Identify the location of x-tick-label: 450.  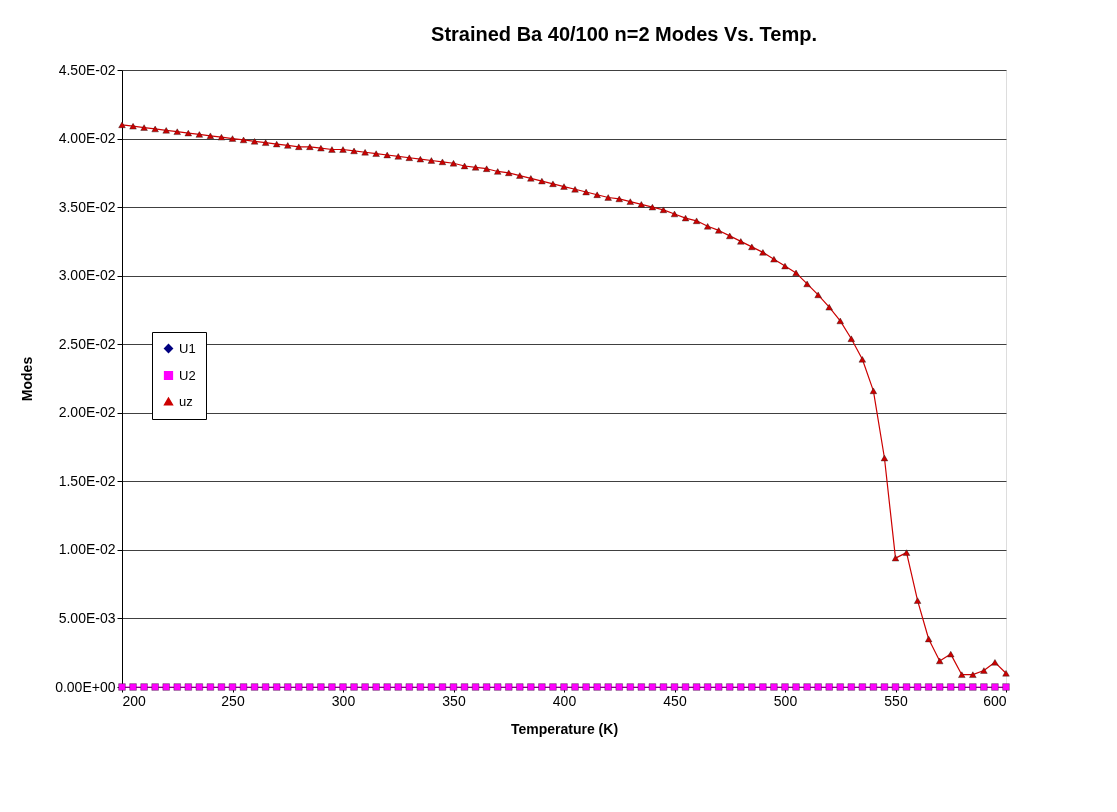
(675, 700).